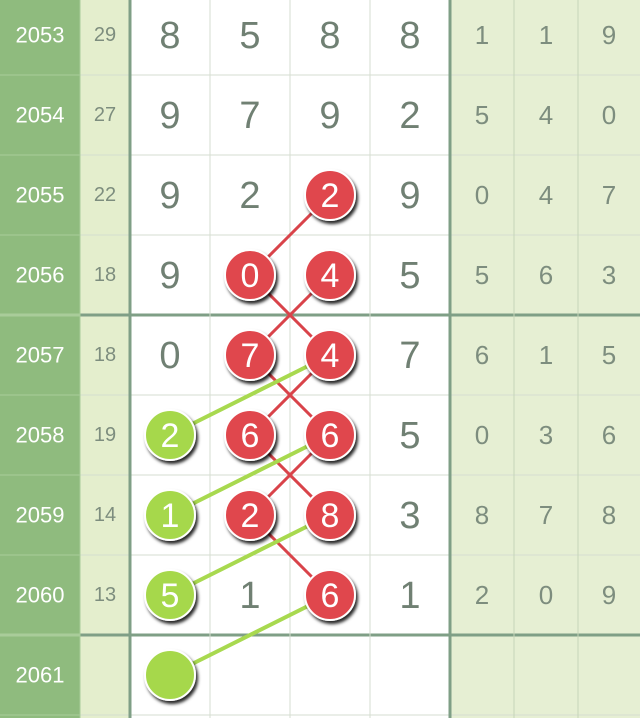  What do you see at coordinates (40, 355) in the screenshot?
I see `issue-number: 2057` at bounding box center [40, 355].